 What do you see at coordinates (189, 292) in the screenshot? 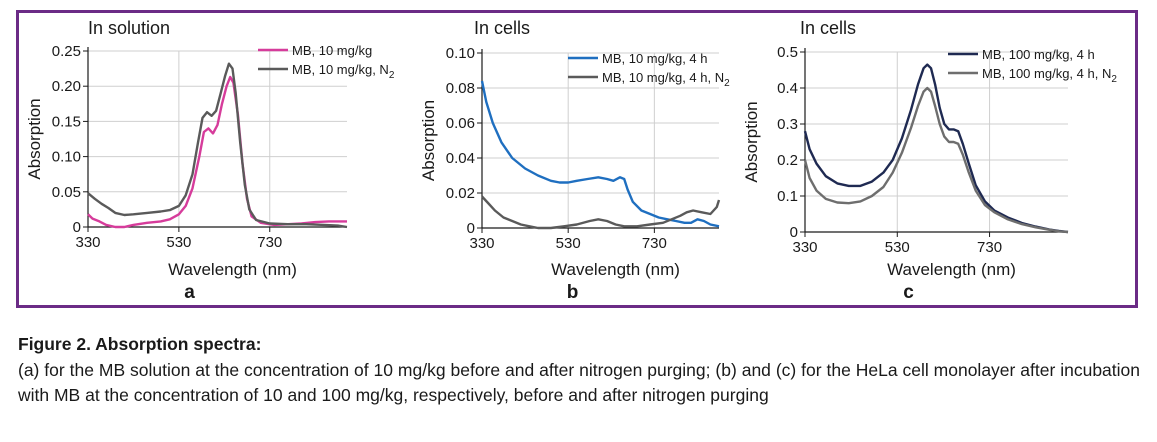
I see `panel-letter: a` at bounding box center [189, 292].